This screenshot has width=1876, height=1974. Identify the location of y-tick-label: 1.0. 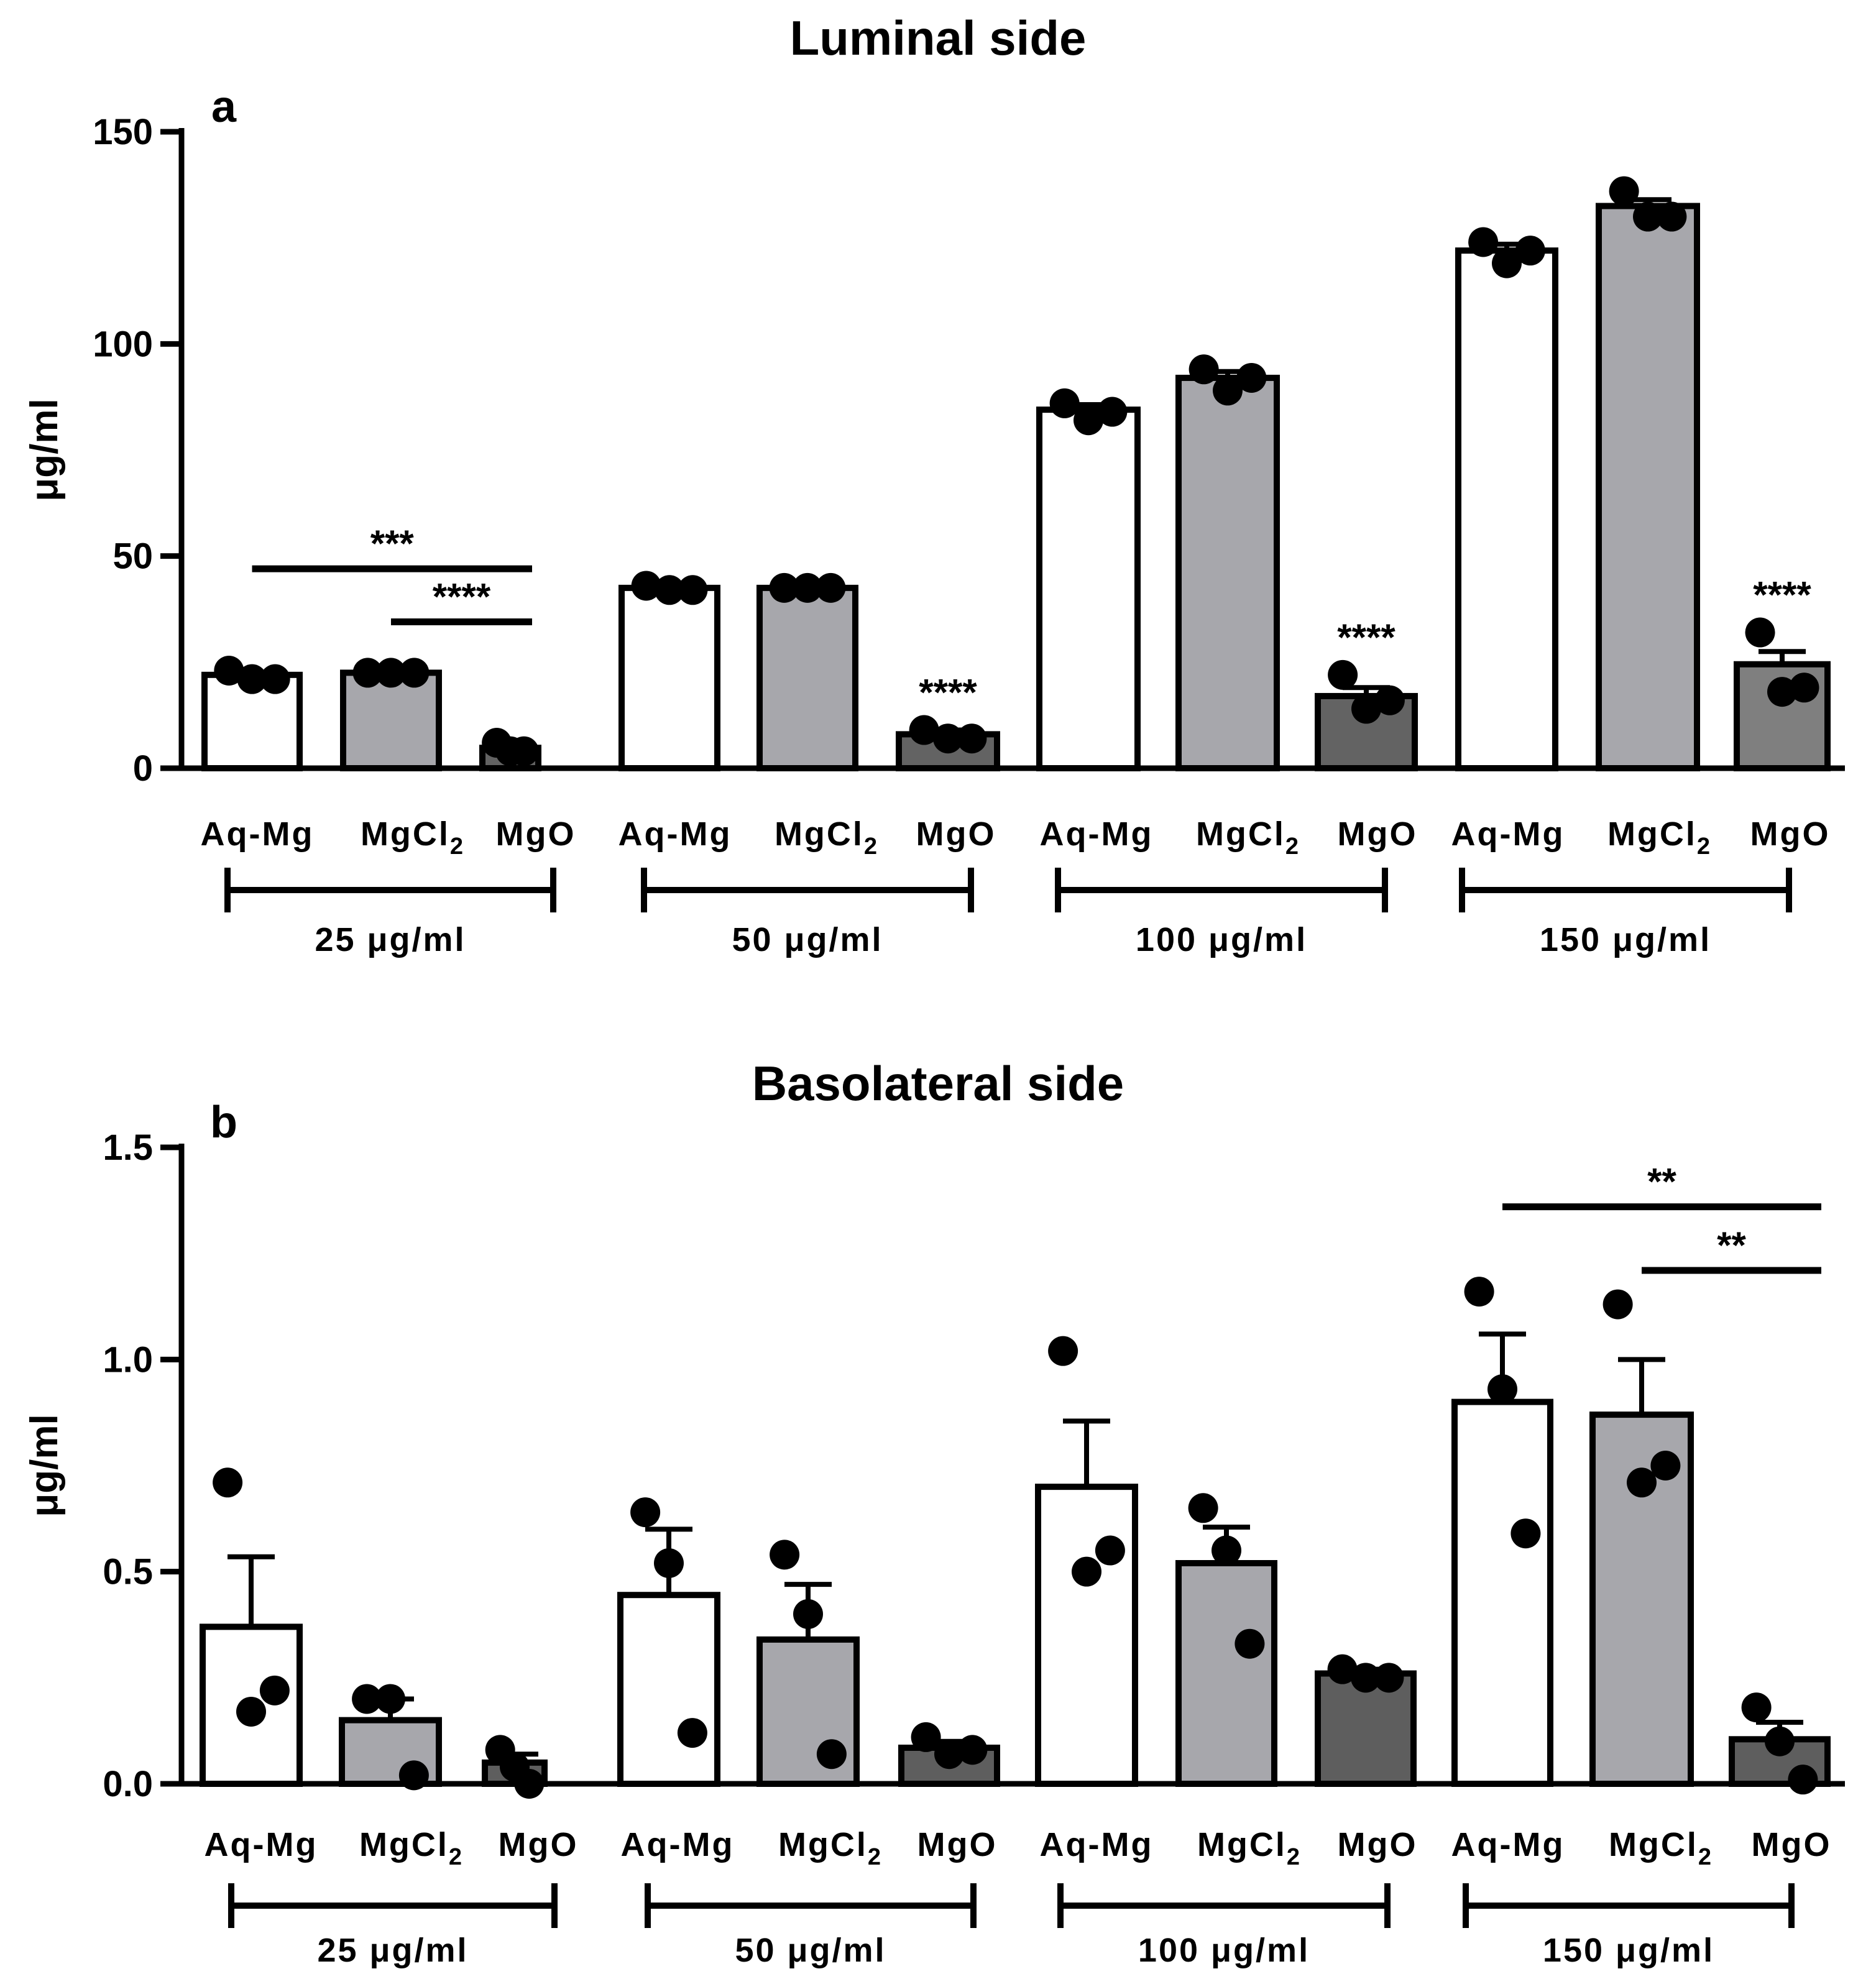
(128, 1359).